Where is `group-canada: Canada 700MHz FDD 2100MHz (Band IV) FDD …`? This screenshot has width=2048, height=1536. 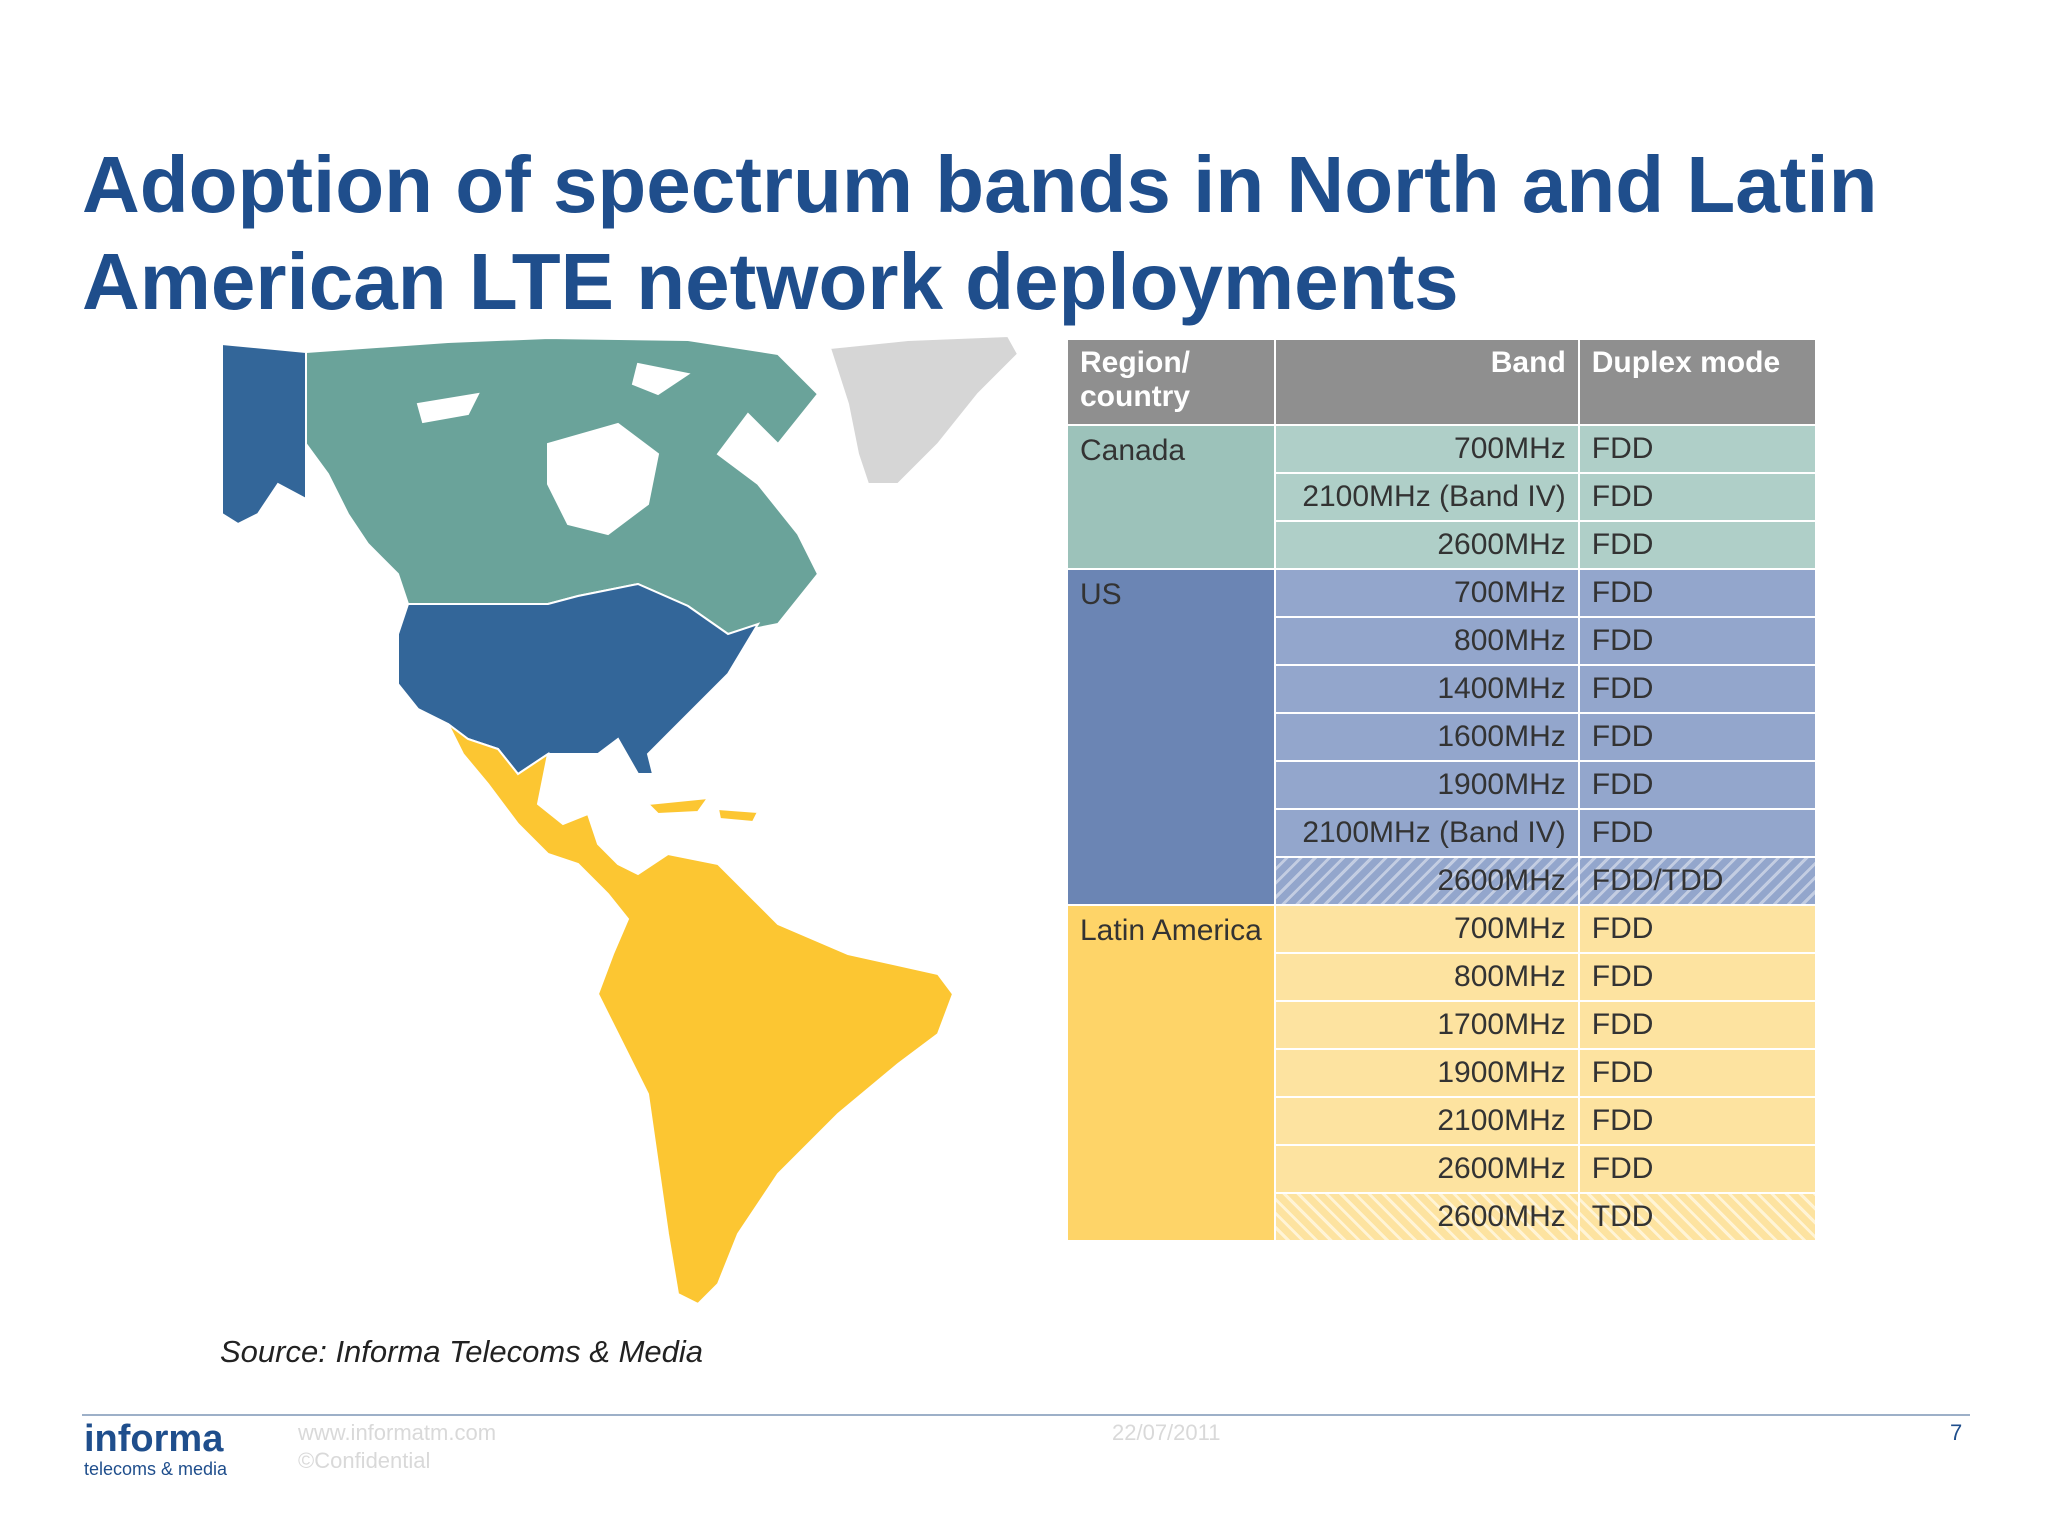 group-canada: Canada 700MHz FDD 2100MHz (Band IV) FDD … is located at coordinates (1441, 497).